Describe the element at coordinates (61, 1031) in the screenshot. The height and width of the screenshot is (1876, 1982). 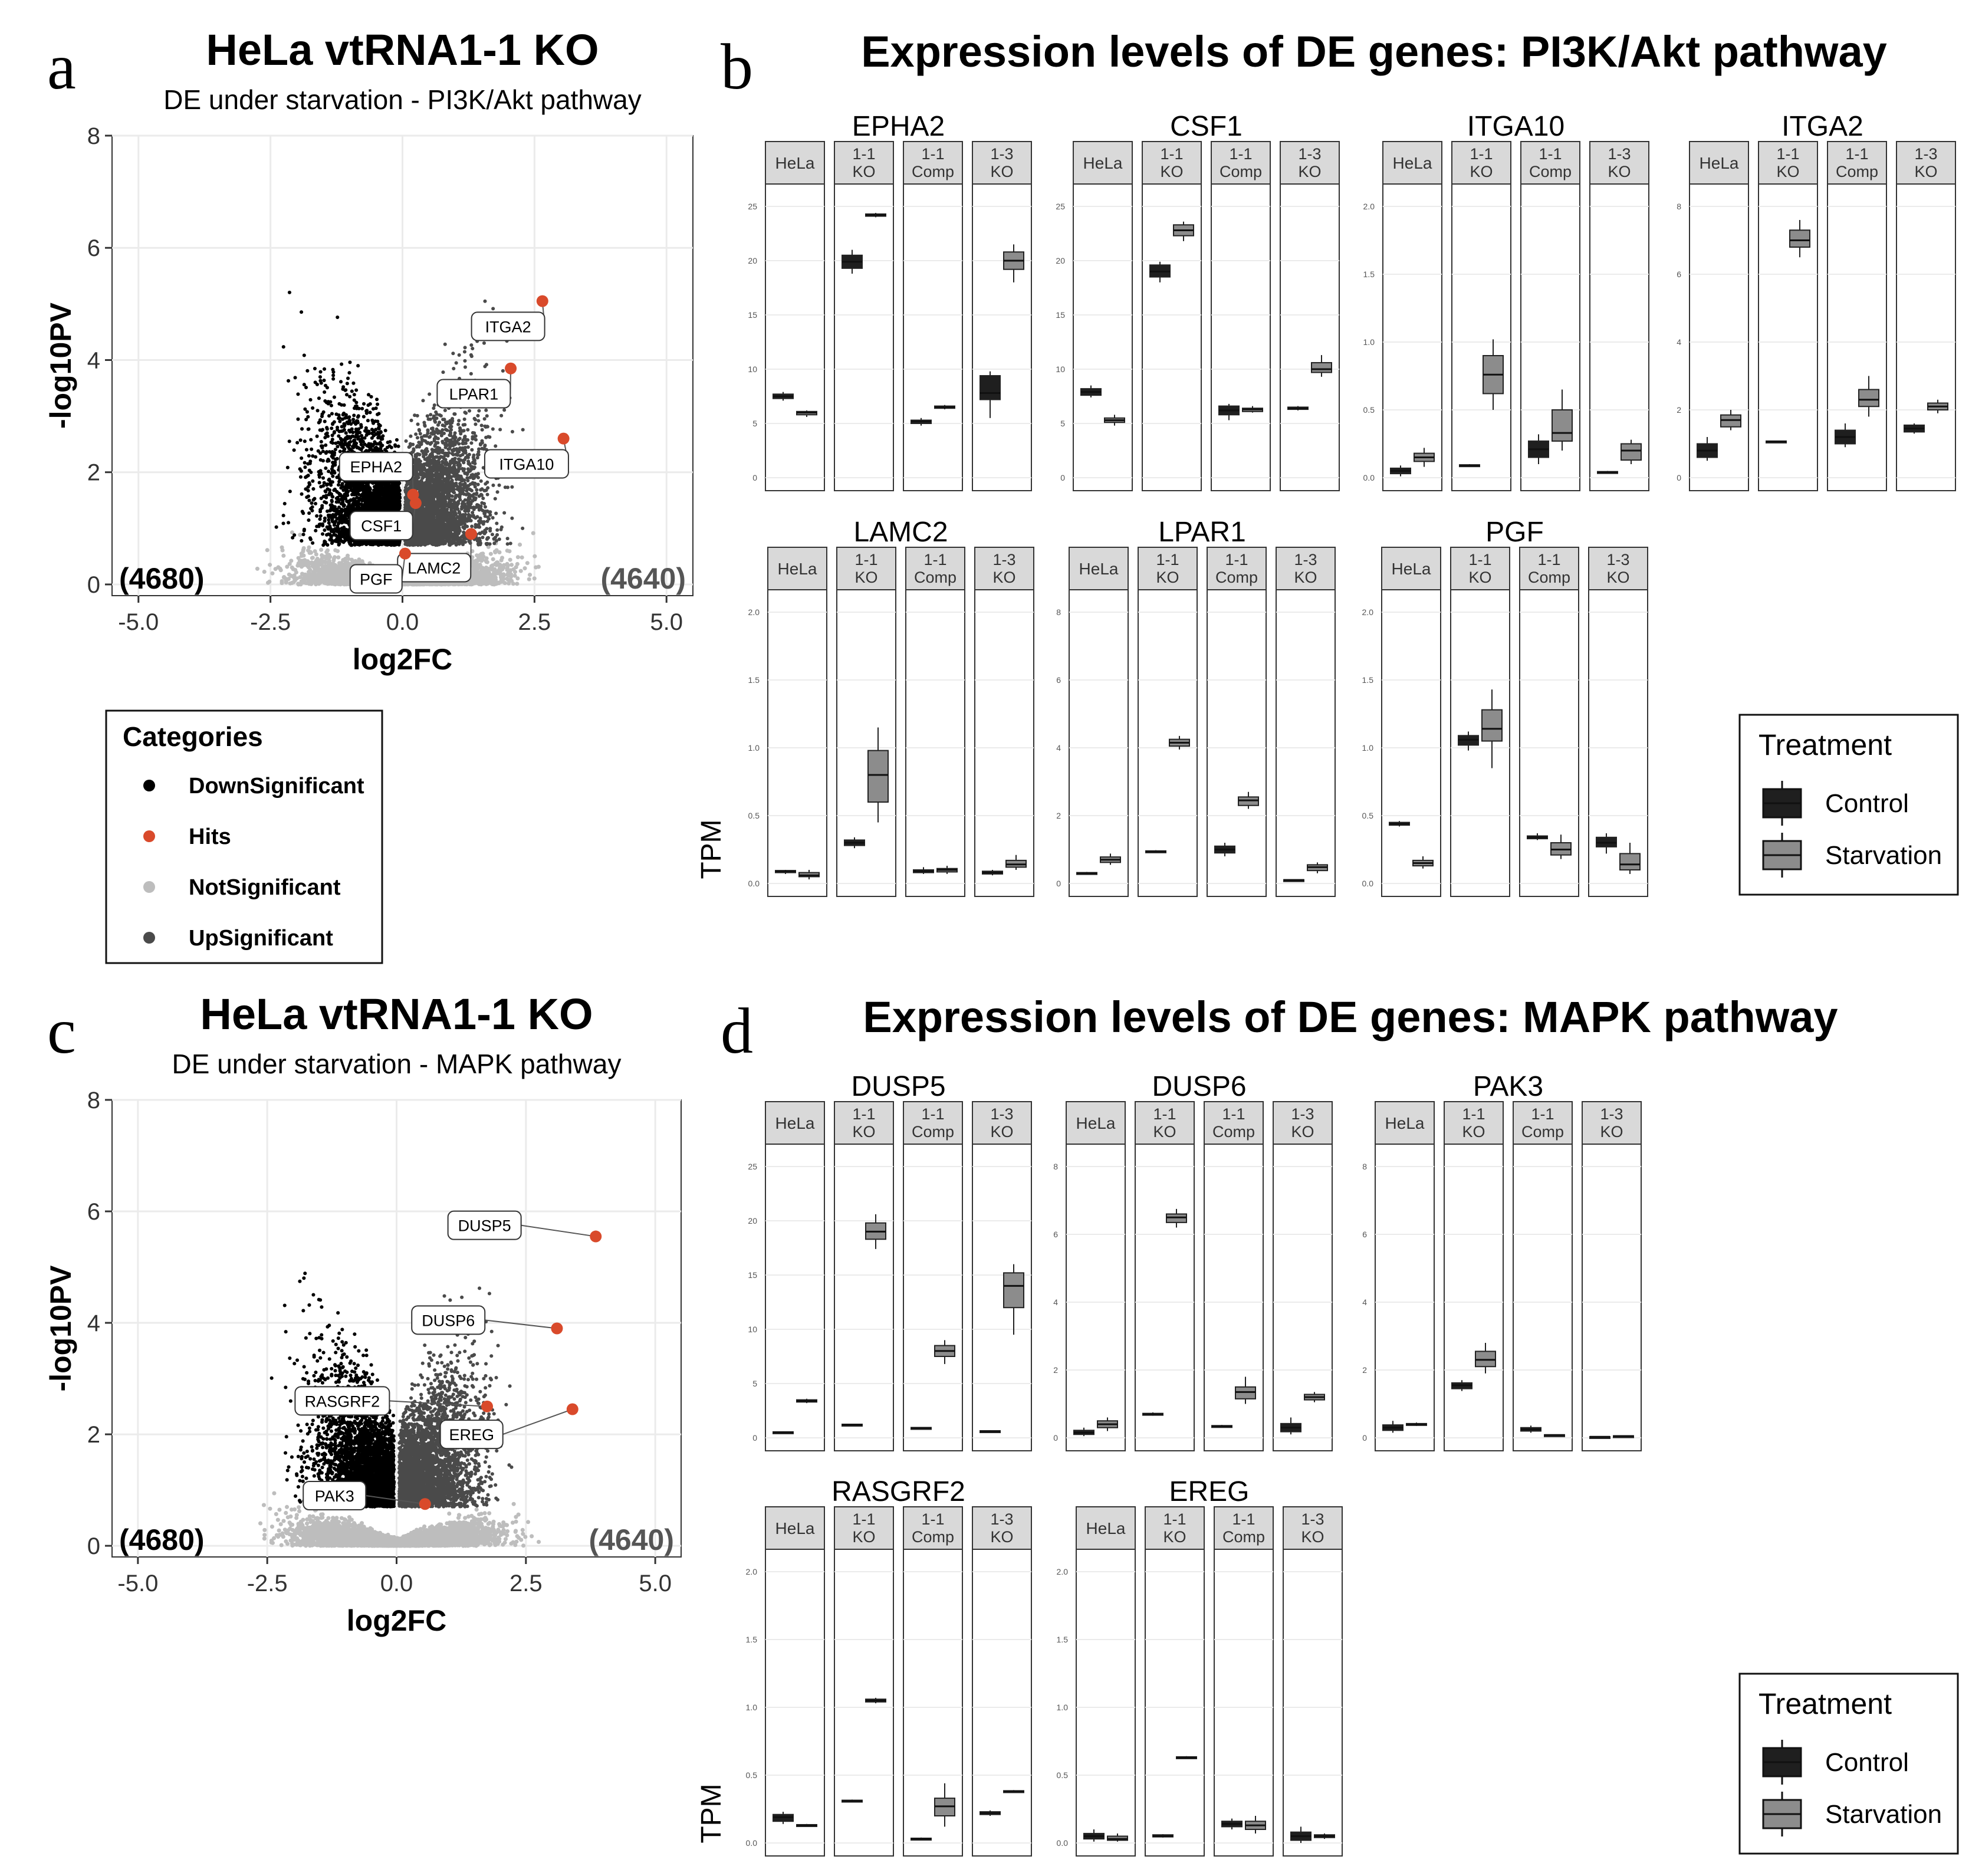
I see `panel-letter-c: c` at that location.